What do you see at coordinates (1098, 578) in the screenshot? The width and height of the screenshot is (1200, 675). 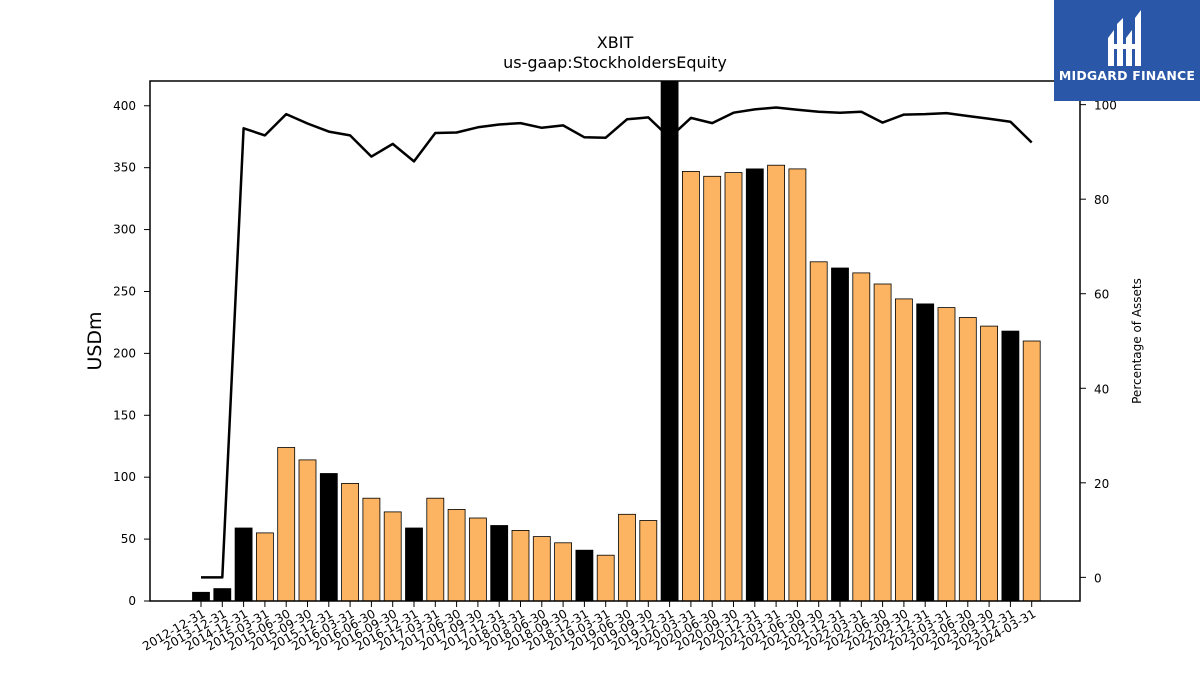 I see `y2-tick-label: 0` at bounding box center [1098, 578].